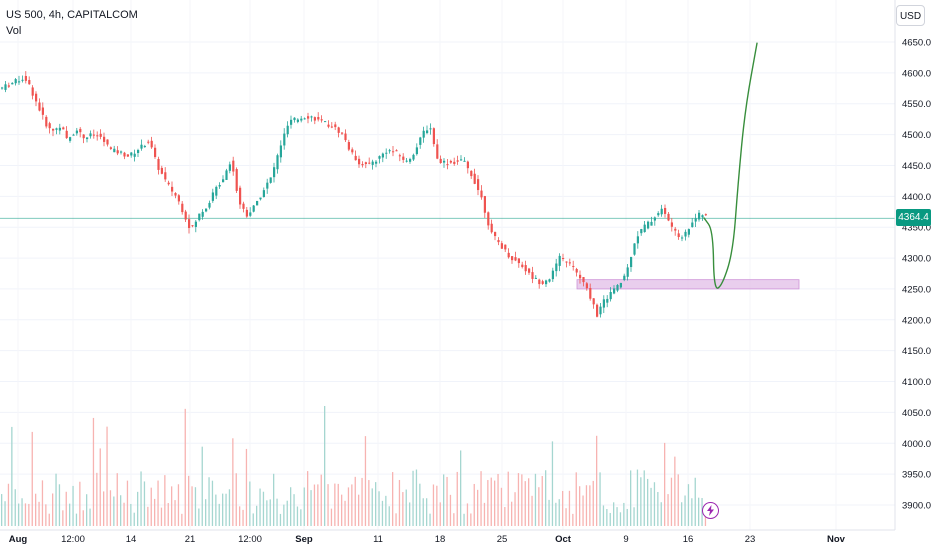  Describe the element at coordinates (440, 539) in the screenshot. I see `time-tick-label: 18` at that location.